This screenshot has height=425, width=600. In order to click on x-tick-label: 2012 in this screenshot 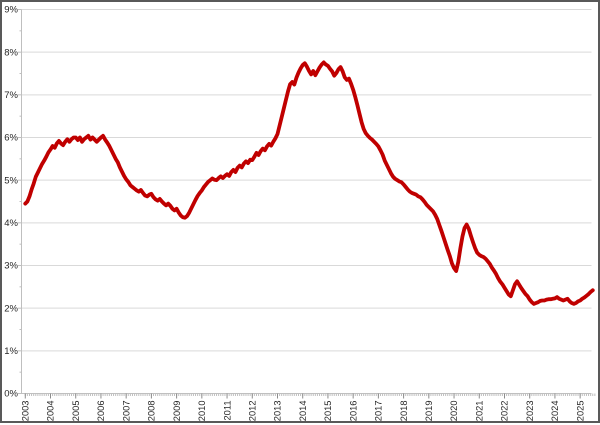, I will do `click(252, 411)`.